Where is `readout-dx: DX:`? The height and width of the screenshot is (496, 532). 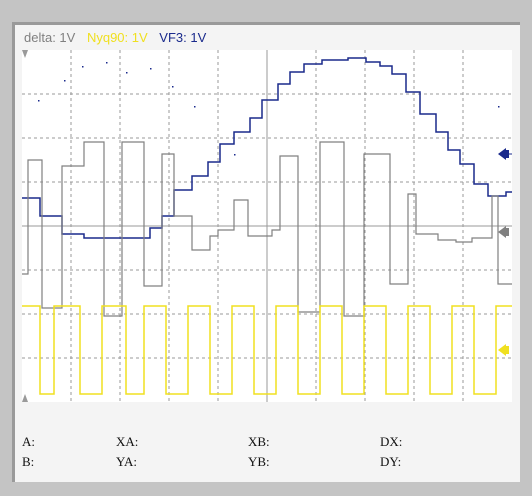
readout-dx: DX: is located at coordinates (391, 441).